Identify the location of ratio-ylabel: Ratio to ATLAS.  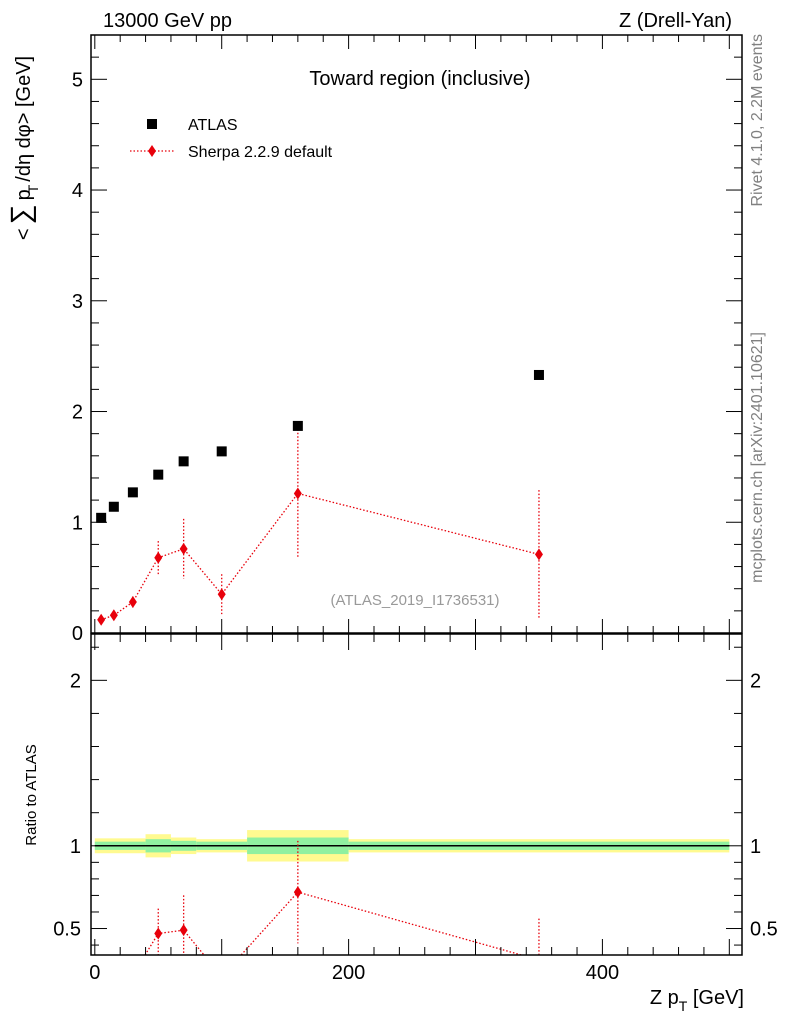
(31, 794).